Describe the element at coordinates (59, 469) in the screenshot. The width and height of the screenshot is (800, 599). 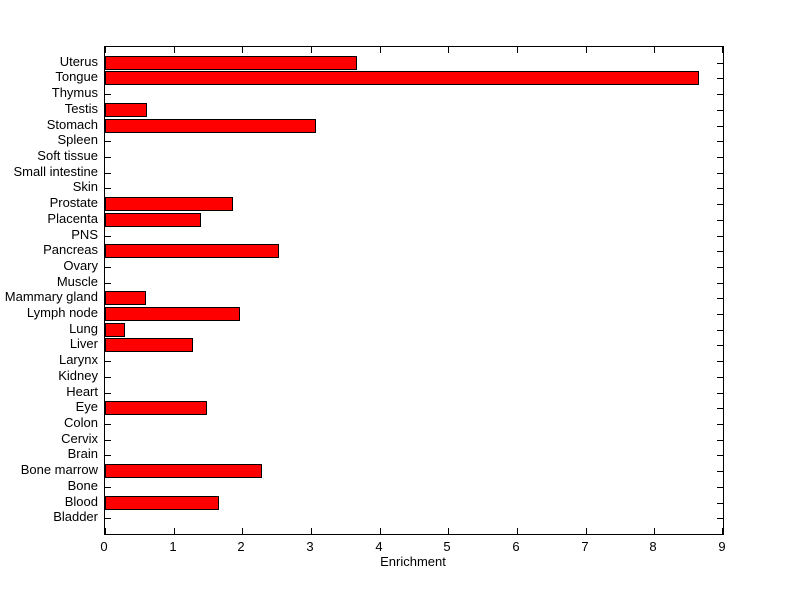
I see `y-tick-label-bone-marrow: Bone marrow` at that location.